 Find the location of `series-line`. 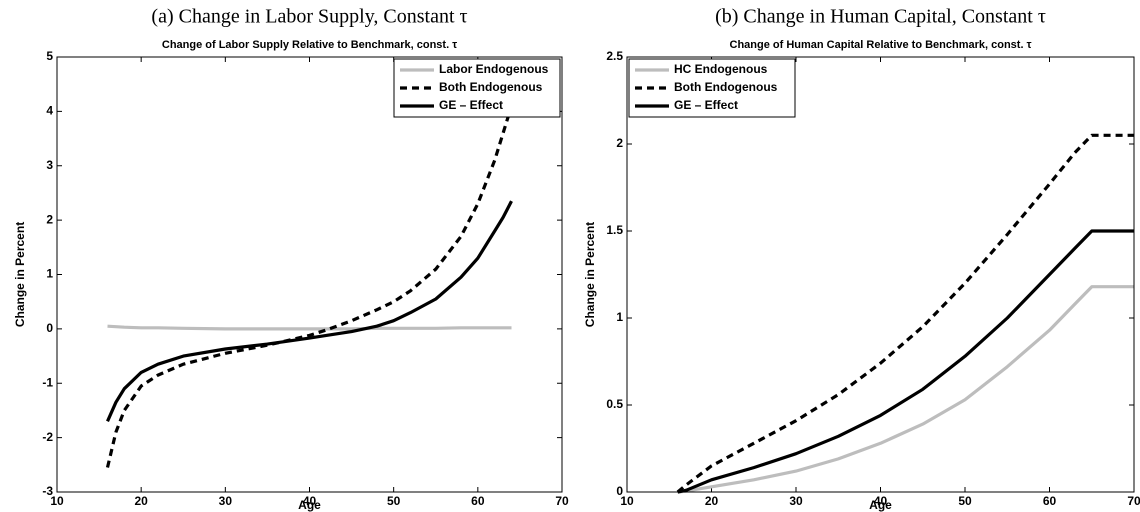

series-line is located at coordinates (309, 327).